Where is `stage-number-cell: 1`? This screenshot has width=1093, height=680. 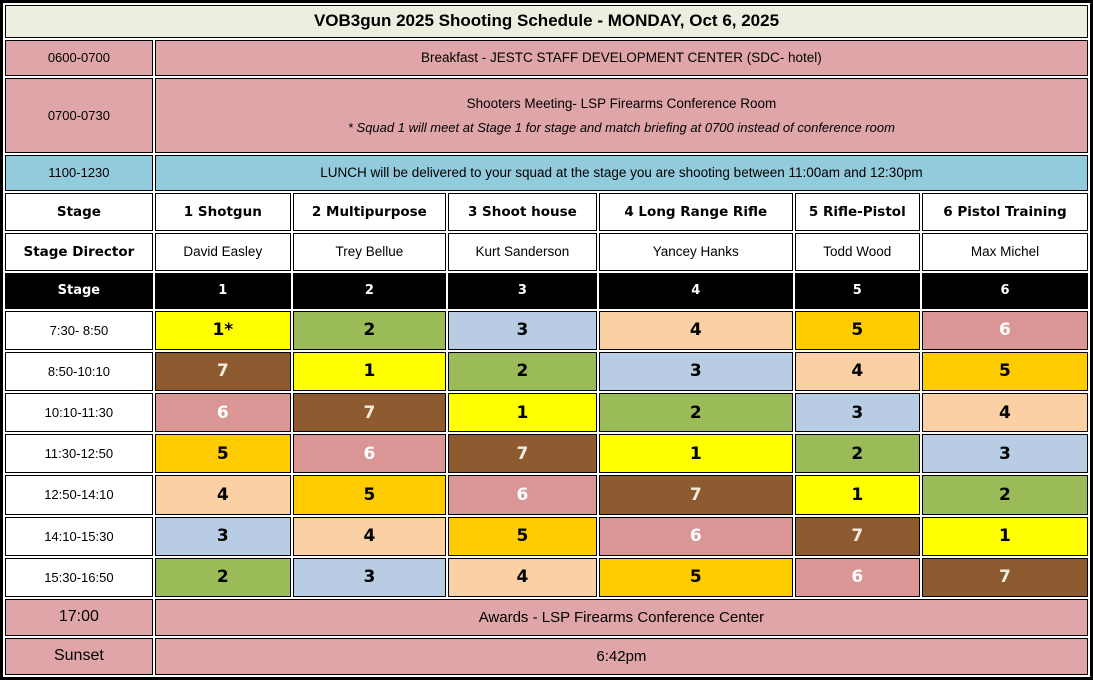
stage-number-cell: 1 is located at coordinates (222, 290).